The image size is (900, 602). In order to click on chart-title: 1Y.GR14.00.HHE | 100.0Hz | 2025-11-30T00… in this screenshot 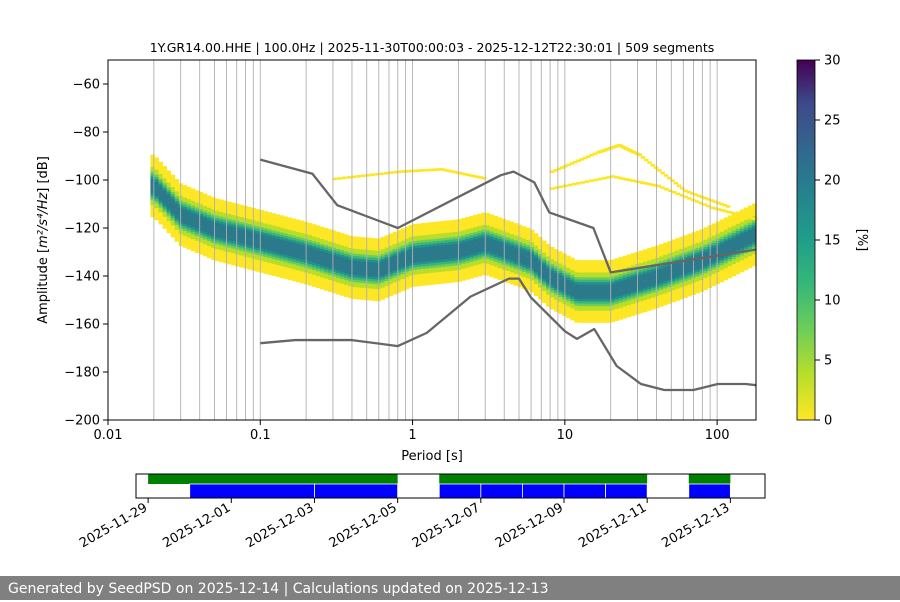, I will do `click(432, 47)`.